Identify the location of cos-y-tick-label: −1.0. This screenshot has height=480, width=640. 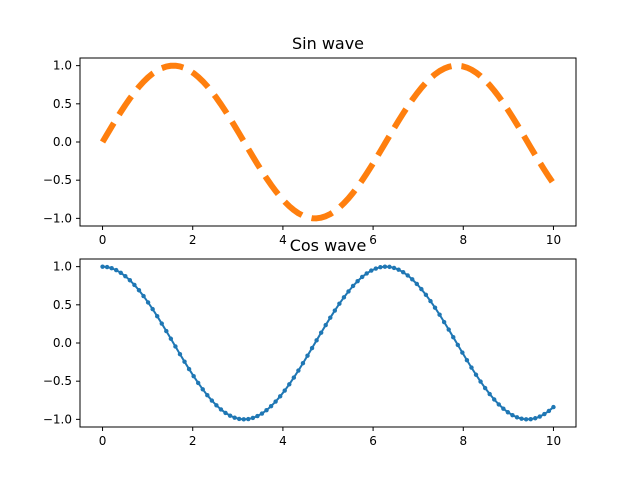
(57, 419).